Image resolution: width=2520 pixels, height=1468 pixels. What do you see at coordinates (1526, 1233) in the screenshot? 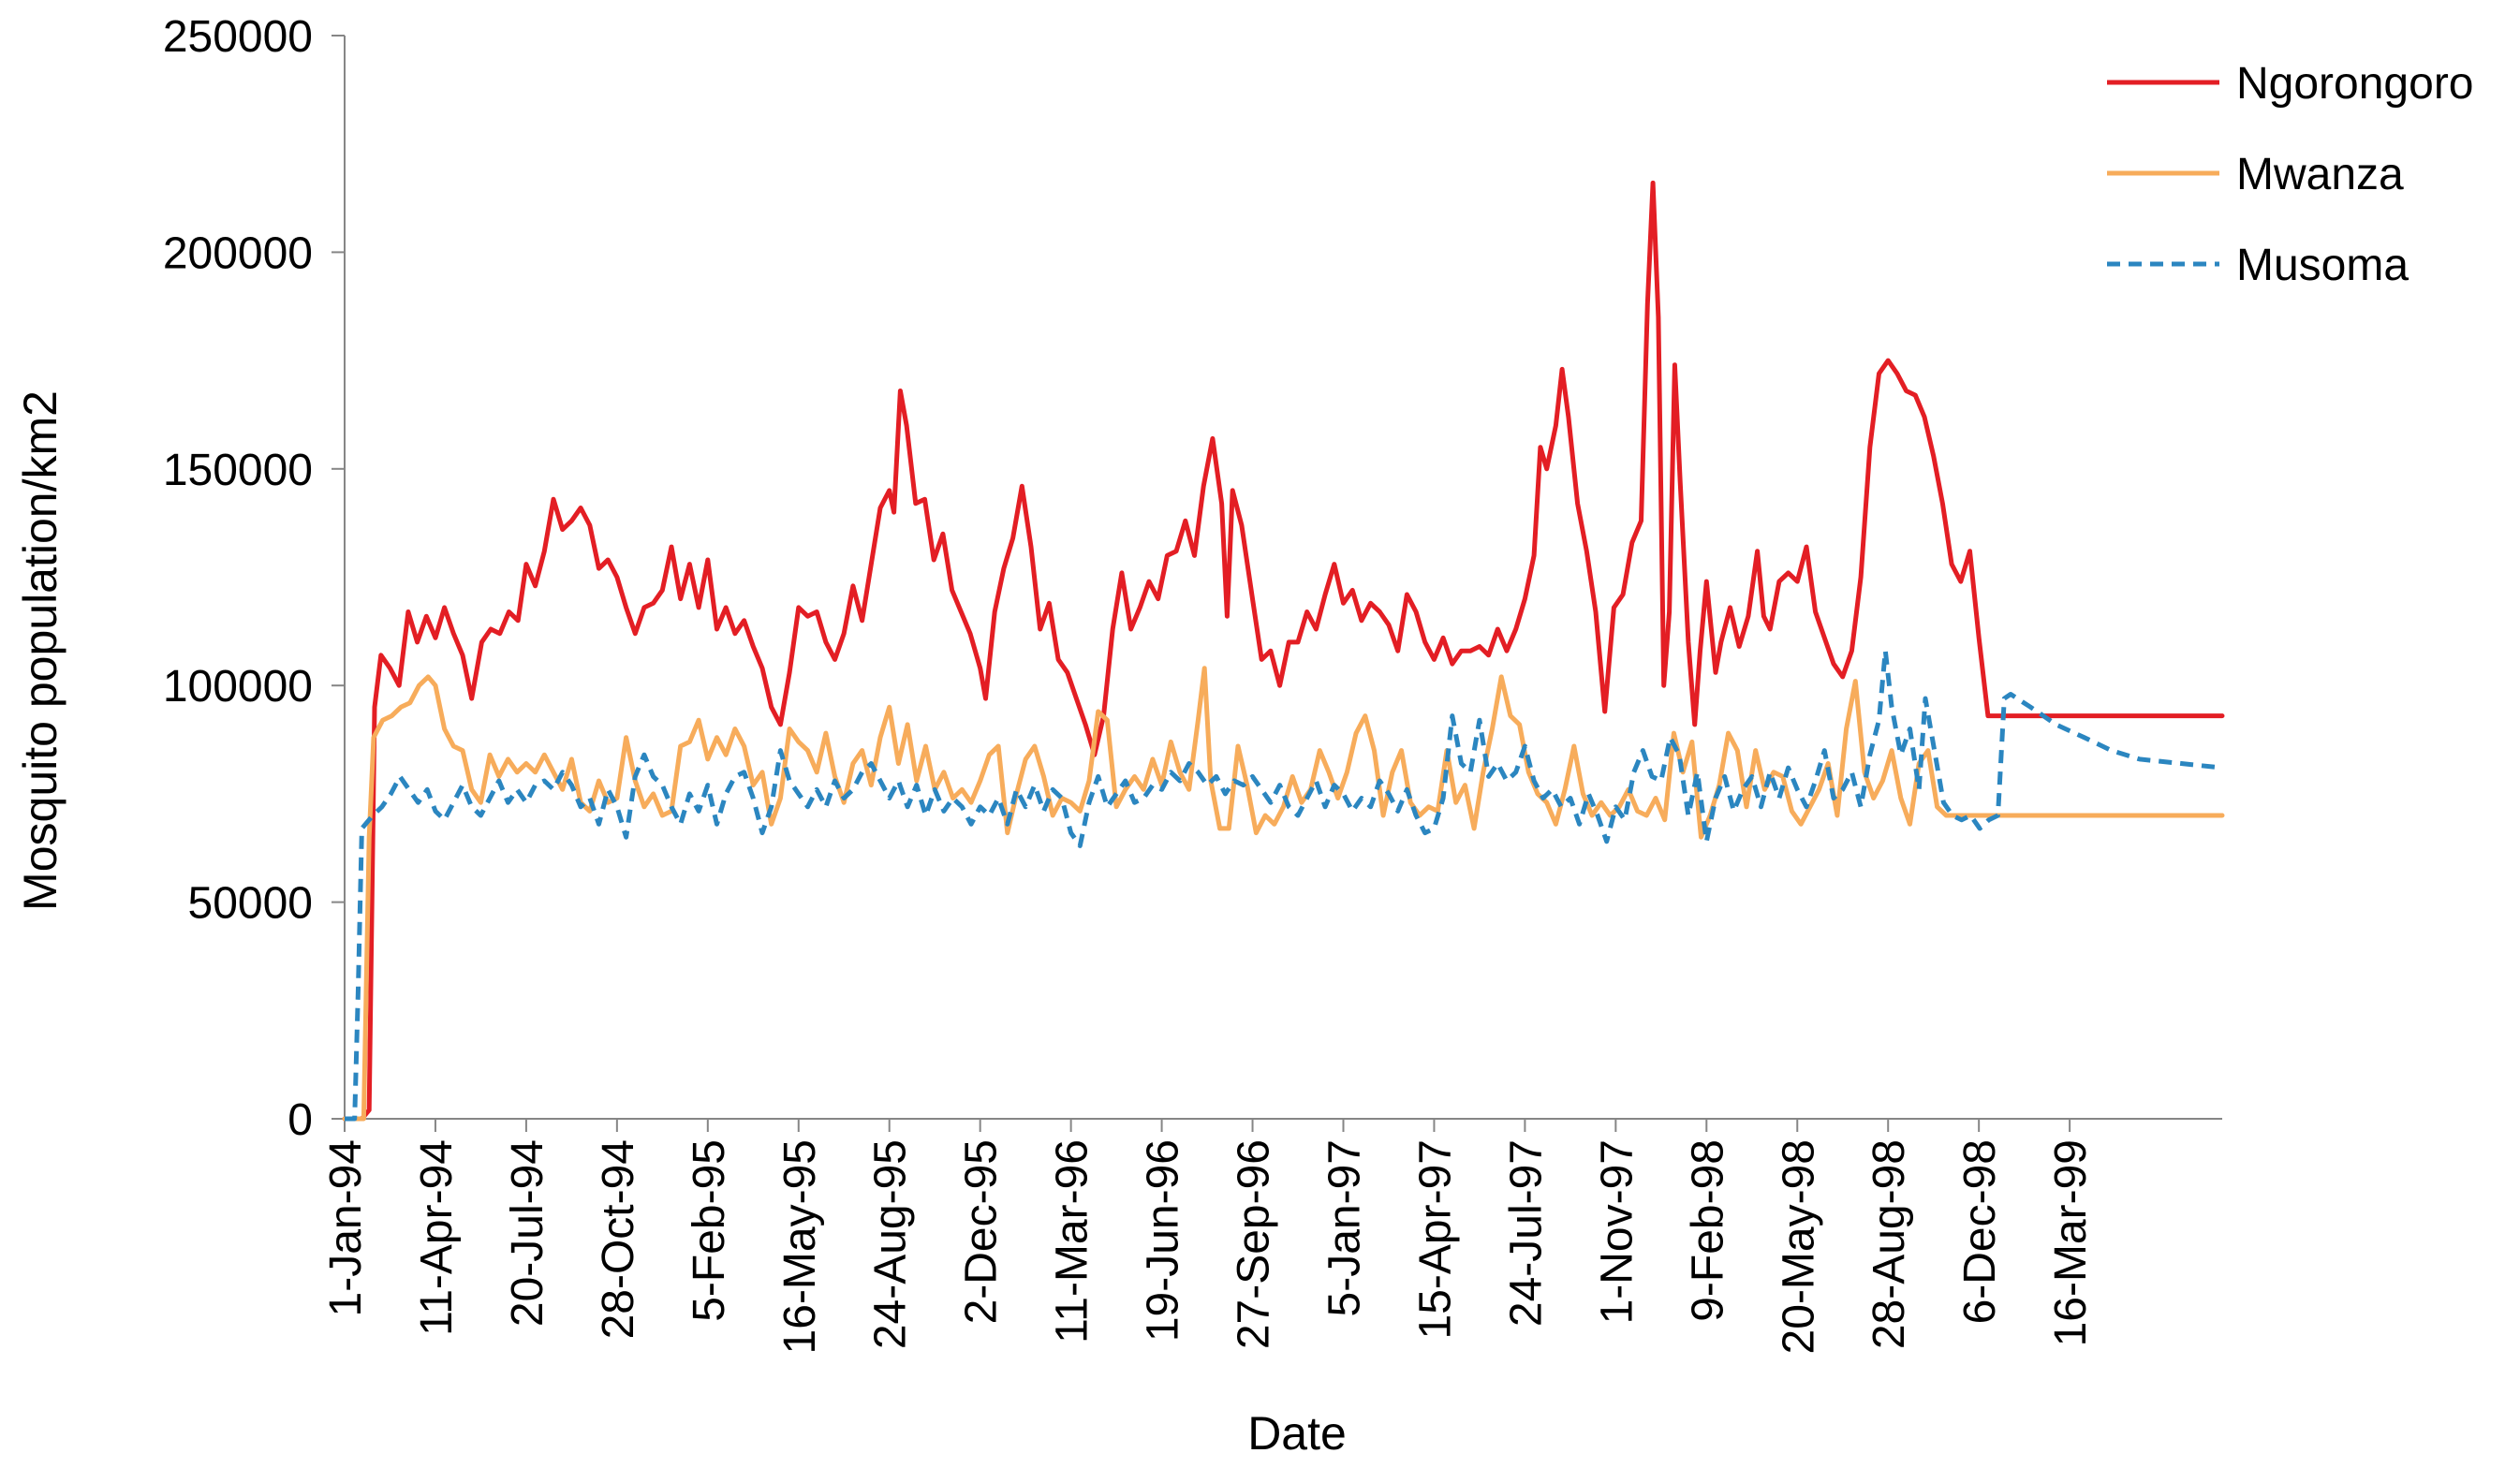
I see `x-tick-label: 24-Jul-97` at bounding box center [1526, 1233].